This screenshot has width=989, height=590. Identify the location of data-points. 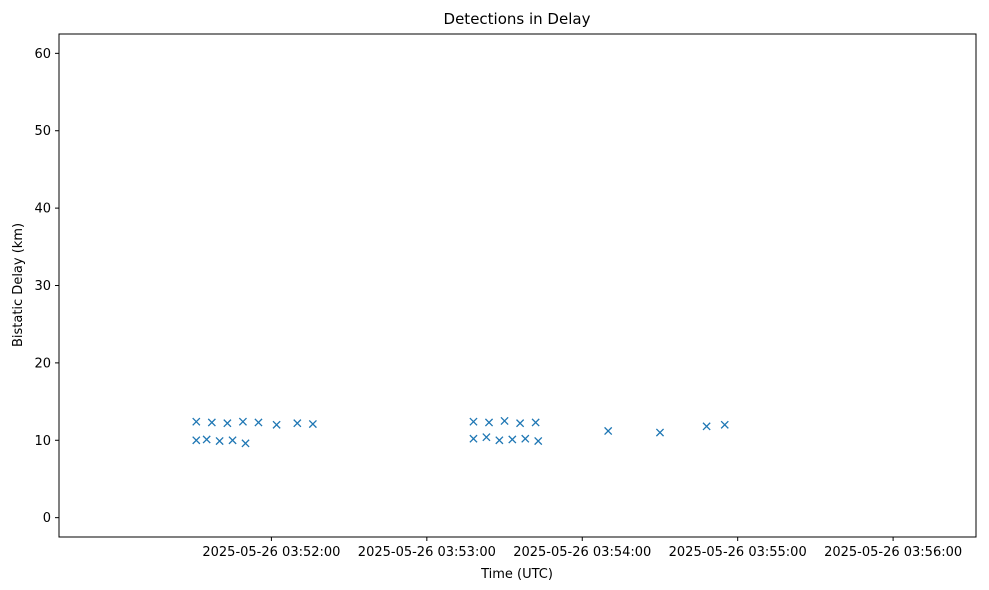
(460, 432).